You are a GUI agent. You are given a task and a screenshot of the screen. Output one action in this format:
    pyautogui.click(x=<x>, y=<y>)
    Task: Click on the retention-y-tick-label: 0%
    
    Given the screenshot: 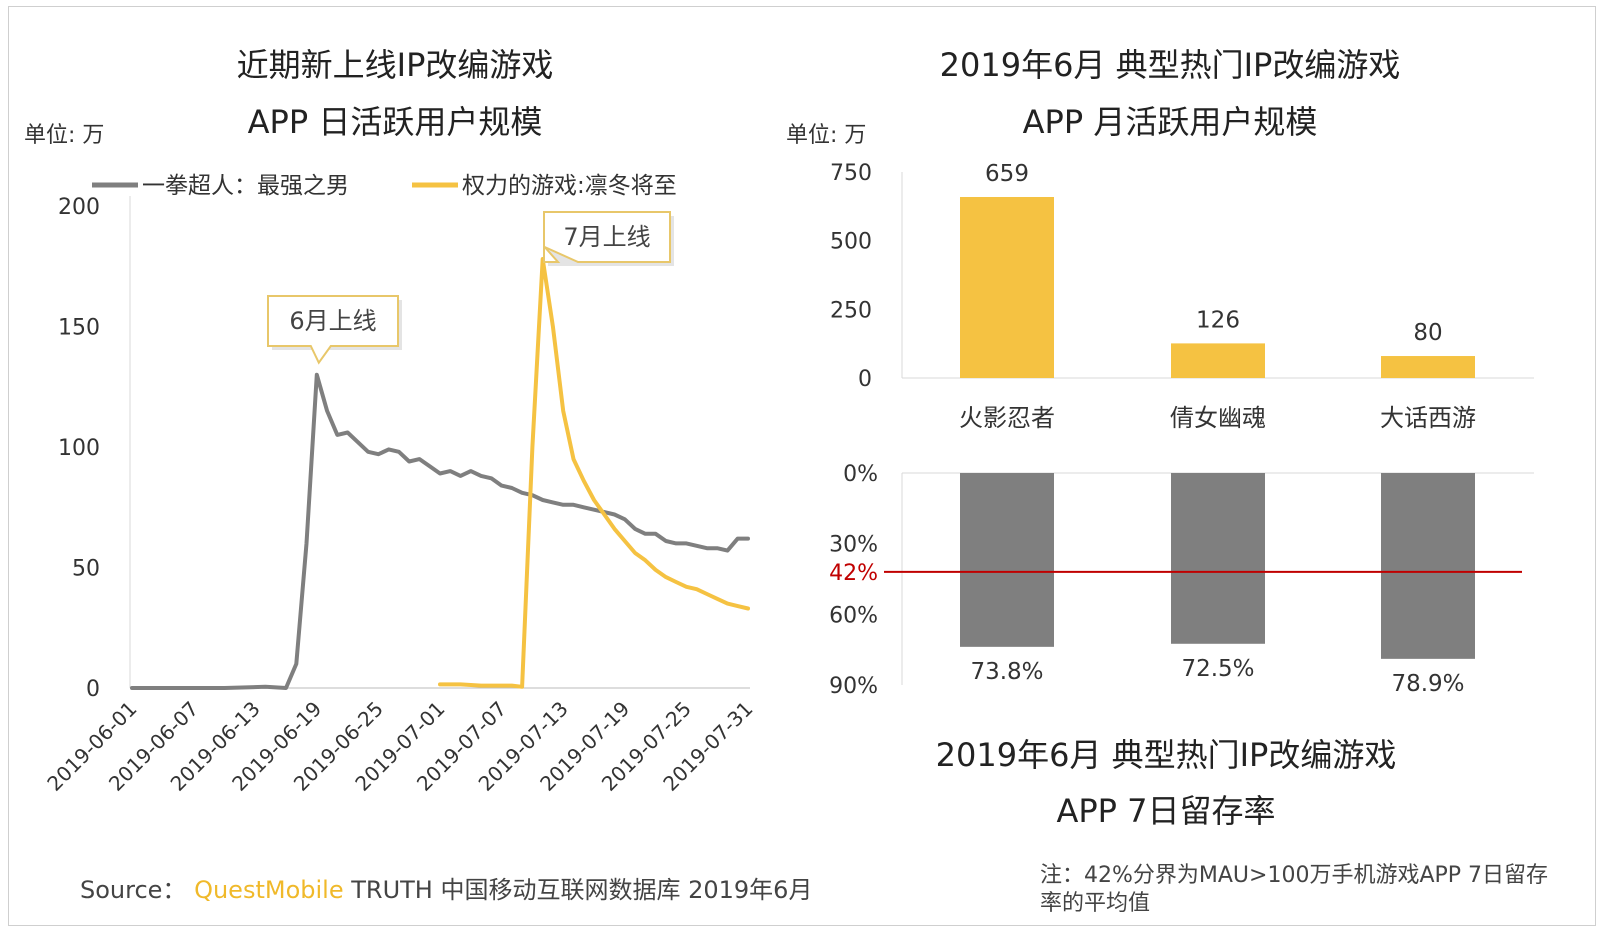 What is the action you would take?
    pyautogui.click(x=860, y=474)
    